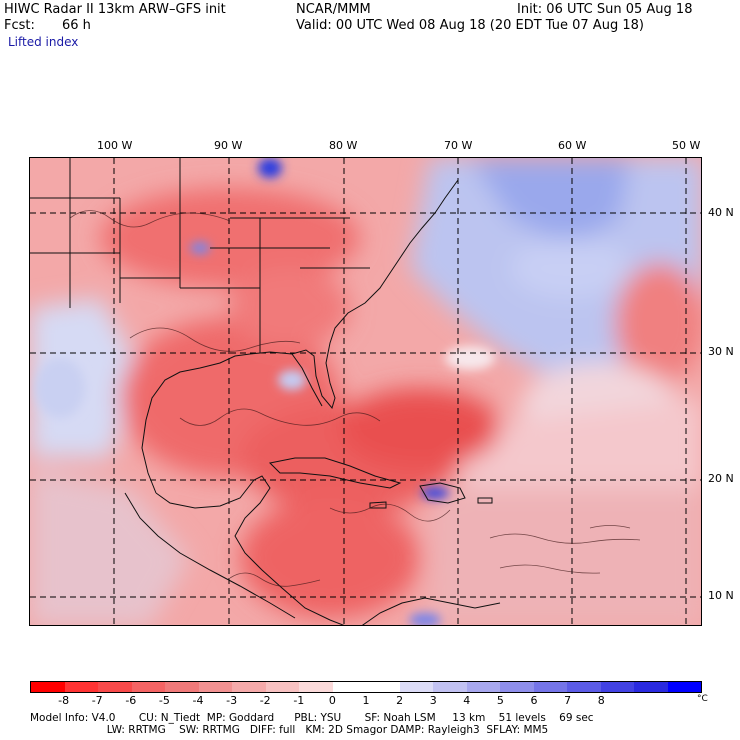  Describe the element at coordinates (115, 9) in the screenshot. I see `model-title: HIWC Radar II 13km ARW–GFS init` at that location.